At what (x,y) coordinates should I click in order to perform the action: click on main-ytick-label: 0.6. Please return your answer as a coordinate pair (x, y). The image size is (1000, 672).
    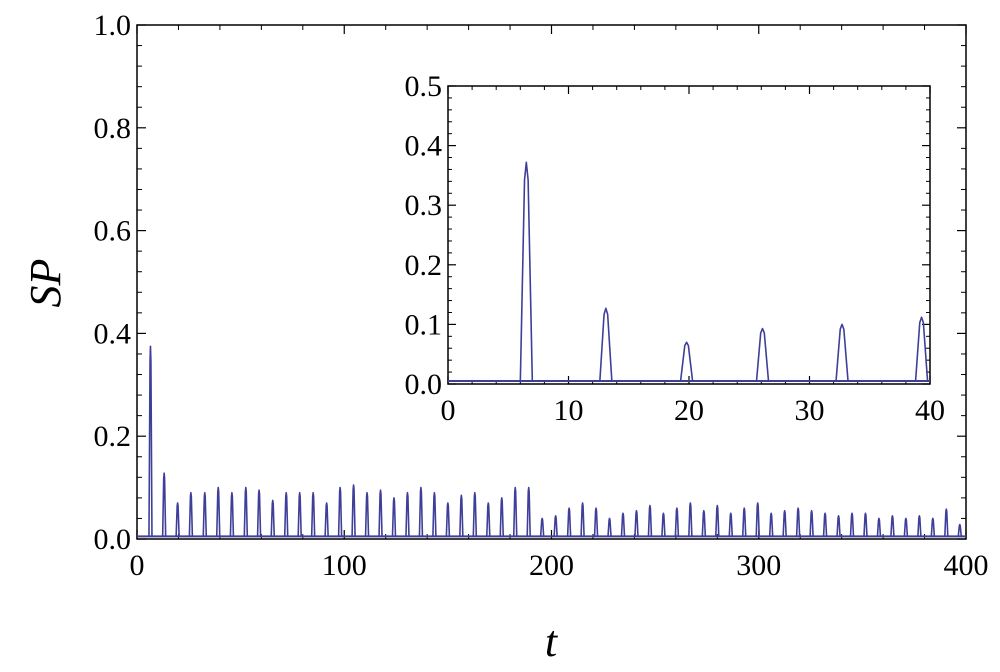
    Looking at the image, I should click on (113, 231).